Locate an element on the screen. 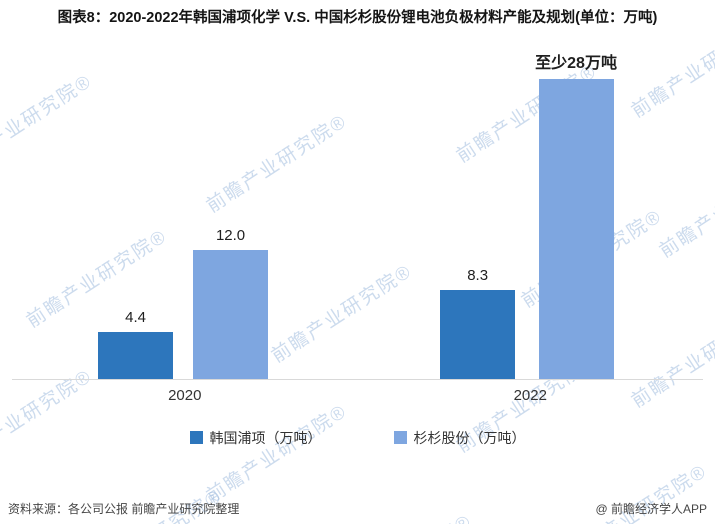  app-credit: @ 前瞻经济学人APP is located at coordinates (651, 509).